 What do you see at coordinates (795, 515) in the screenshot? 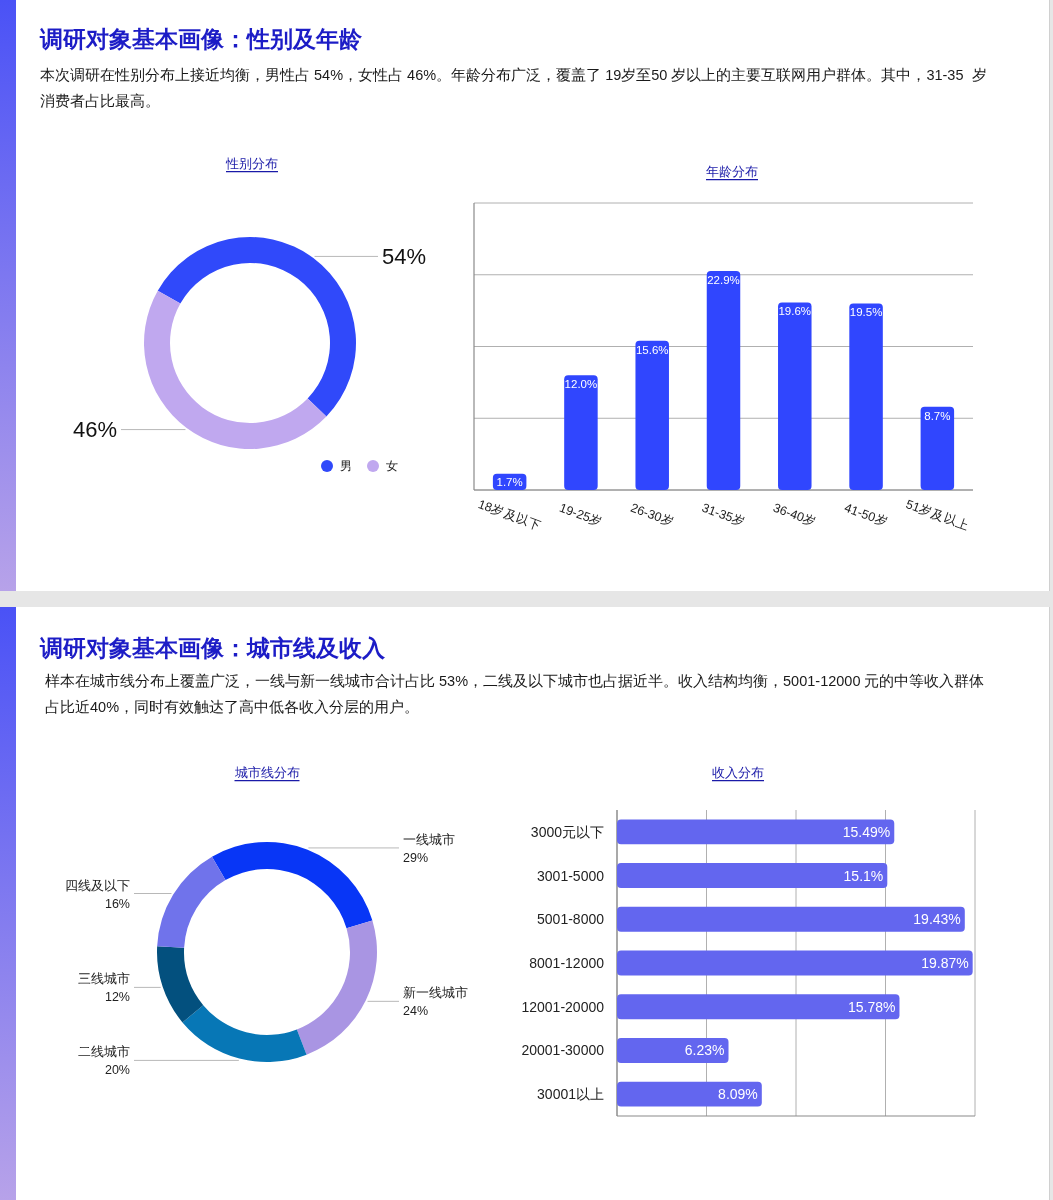
I see `x-tick-label: 36-40岁` at bounding box center [795, 515].